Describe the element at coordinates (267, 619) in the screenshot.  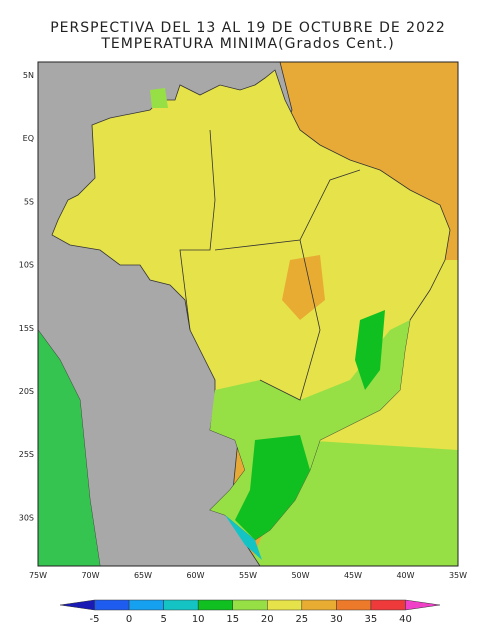
I see `legend-label: 20` at that location.